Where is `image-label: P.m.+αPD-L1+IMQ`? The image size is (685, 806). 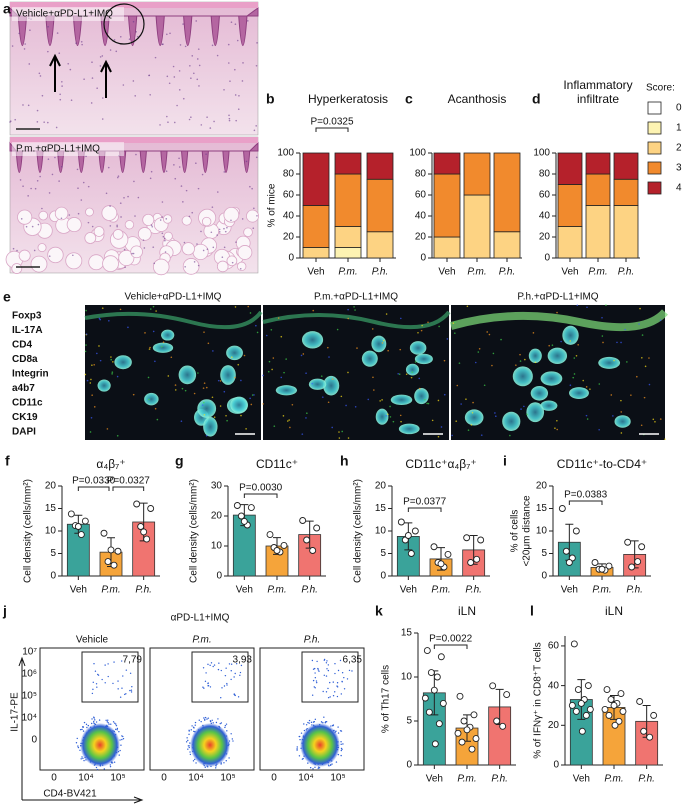
image-label: P.m.+αPD-L1+IMQ is located at coordinates (58, 149).